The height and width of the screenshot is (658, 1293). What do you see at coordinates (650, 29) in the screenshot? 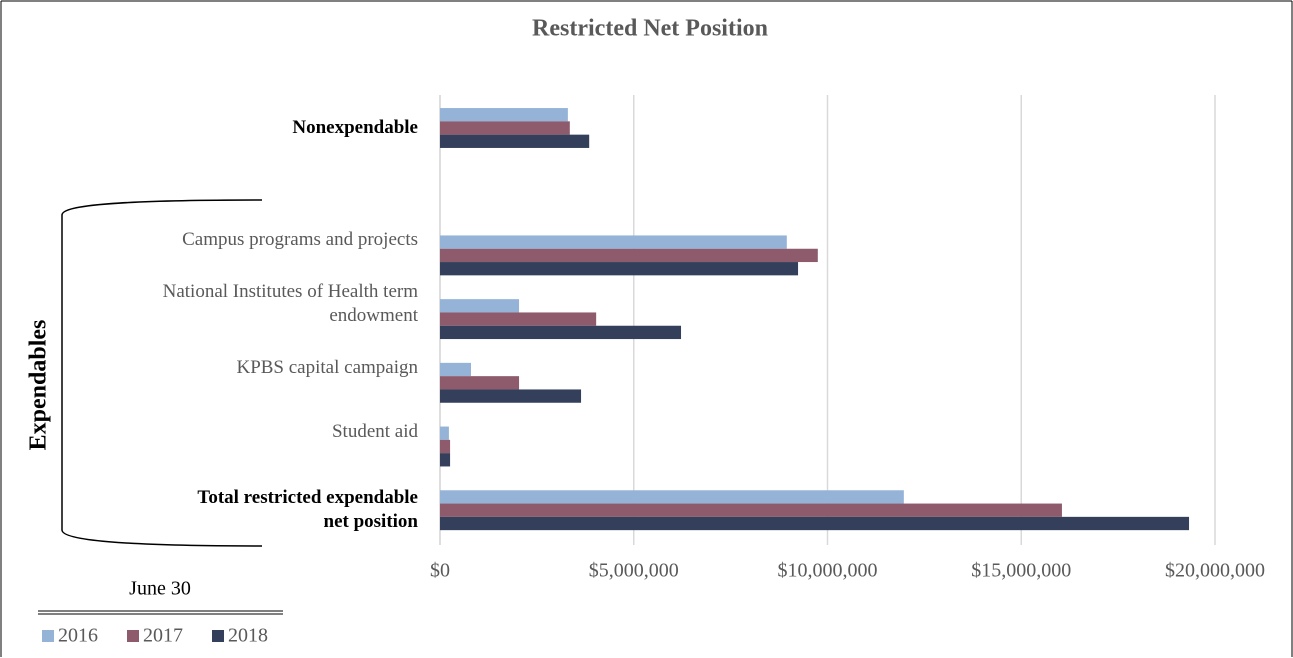
I see `chart-title: Restricted Net Position` at bounding box center [650, 29].